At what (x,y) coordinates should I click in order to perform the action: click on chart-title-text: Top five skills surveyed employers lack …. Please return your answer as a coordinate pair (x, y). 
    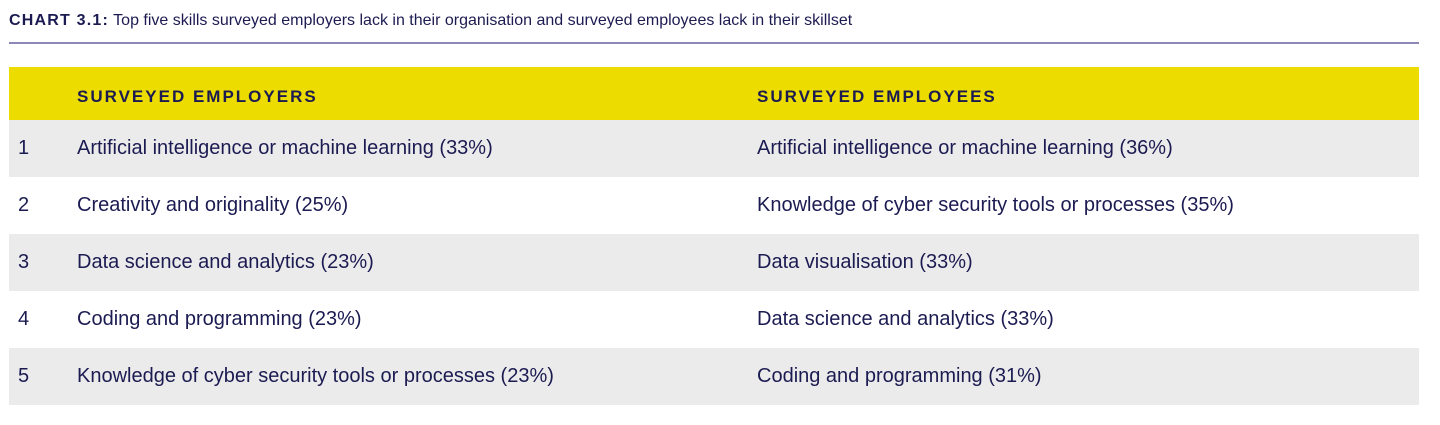
    Looking at the image, I should click on (483, 20).